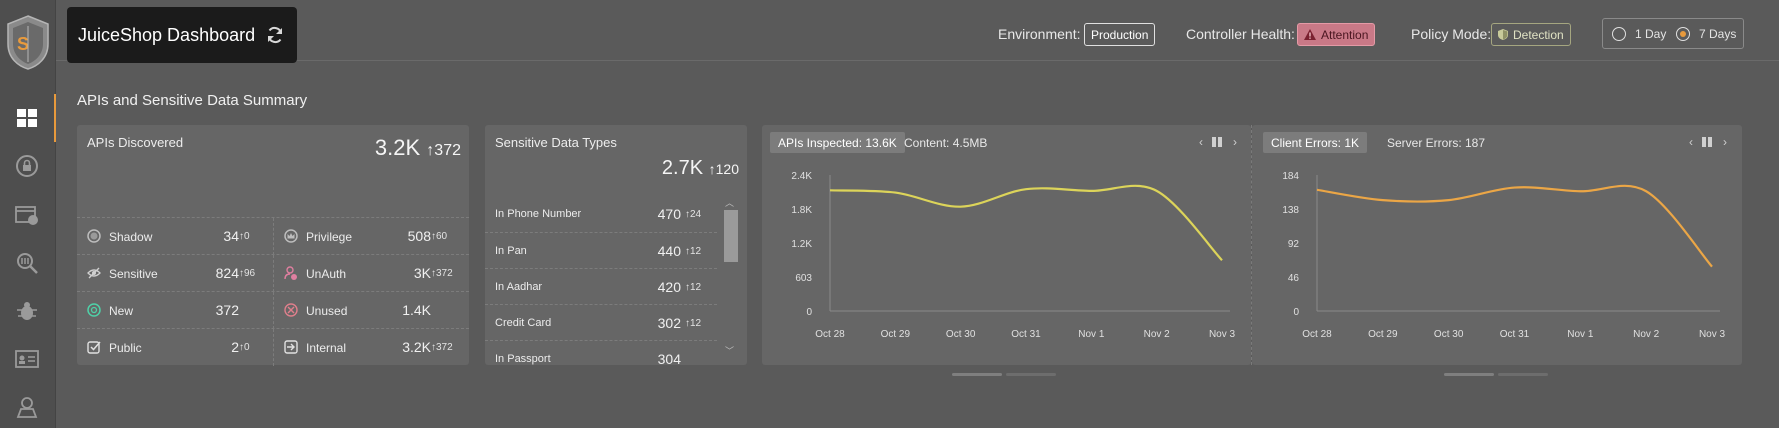  What do you see at coordinates (418, 148) in the screenshot?
I see `apis-discovered-total: 3.2K ↑372` at bounding box center [418, 148].